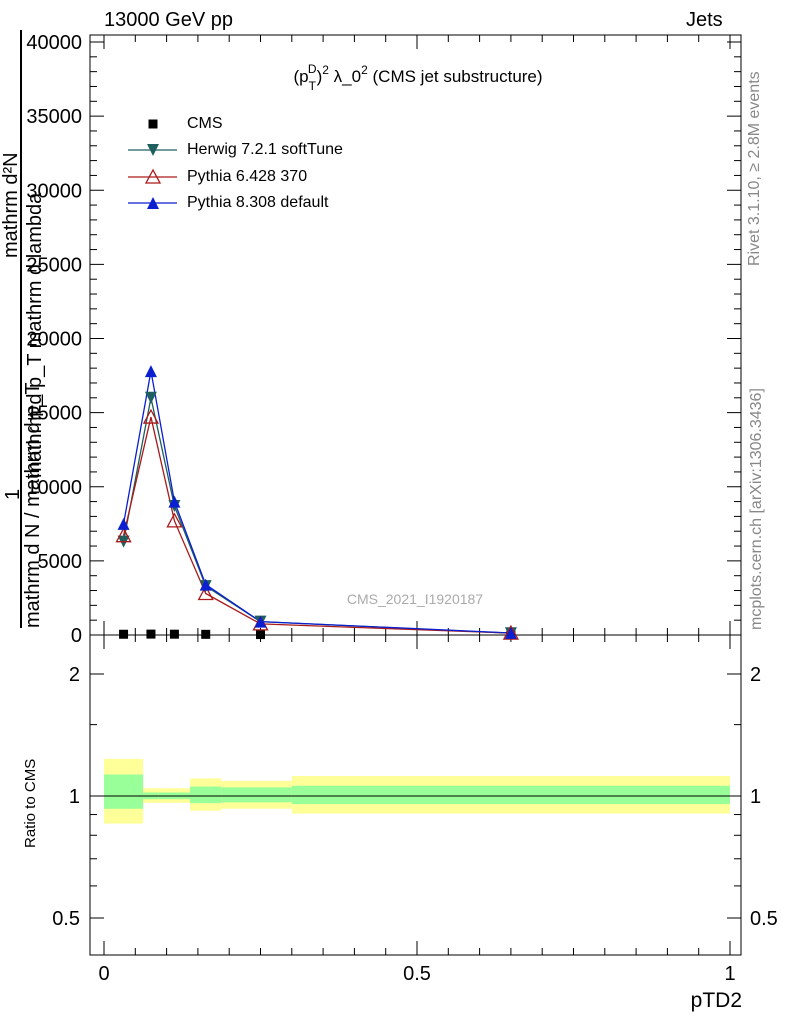 This screenshot has height=1024, width=786. What do you see at coordinates (54, 117) in the screenshot?
I see `y-tick-label: 35000` at bounding box center [54, 117].